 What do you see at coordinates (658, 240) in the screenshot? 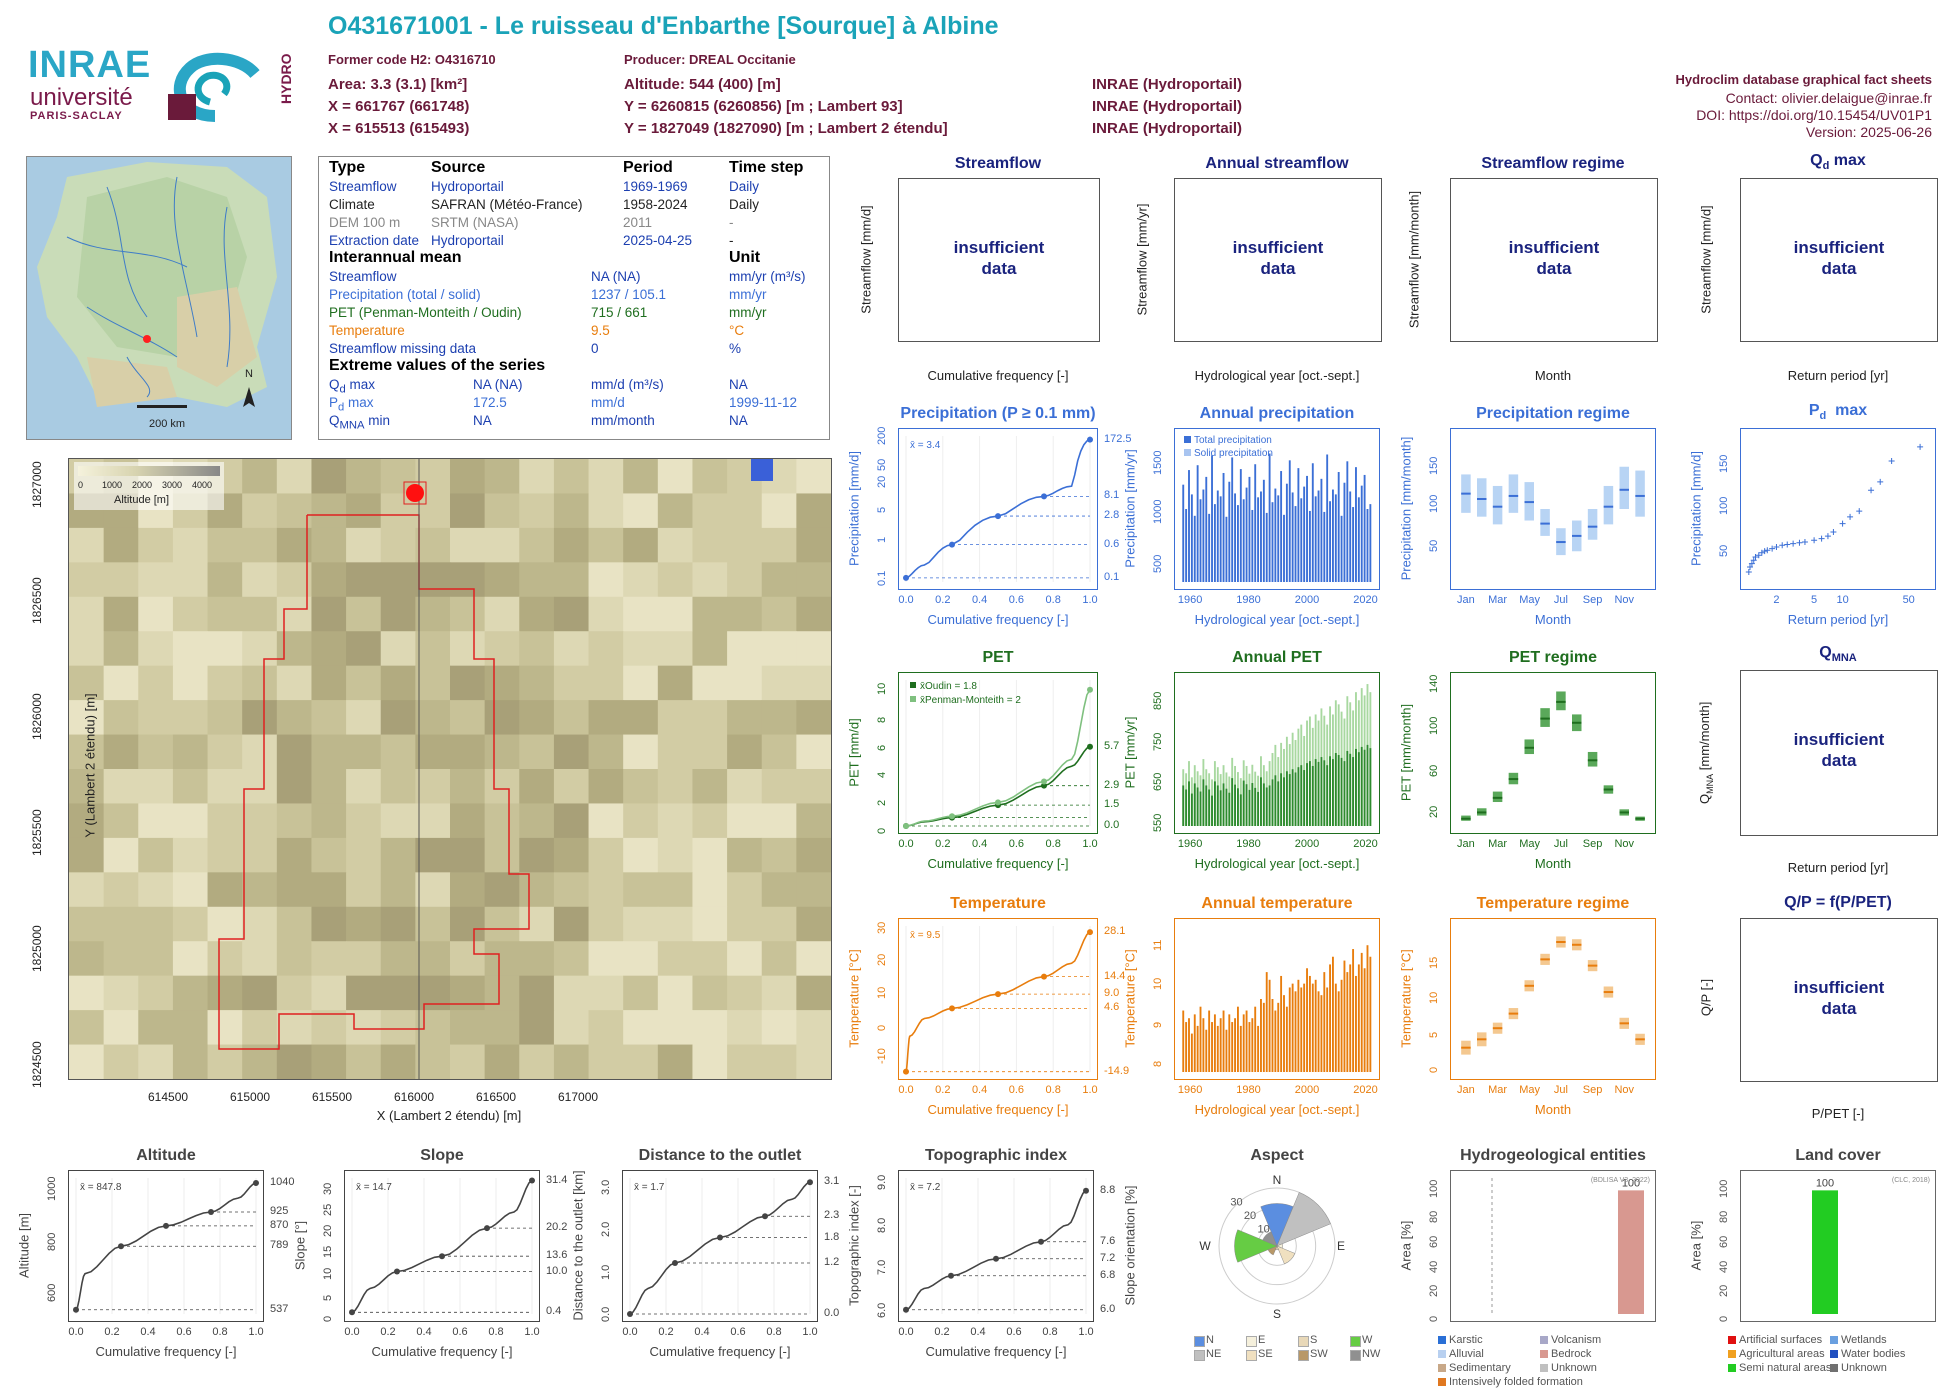
I see `info-row-period: 2025-04-25` at bounding box center [658, 240].